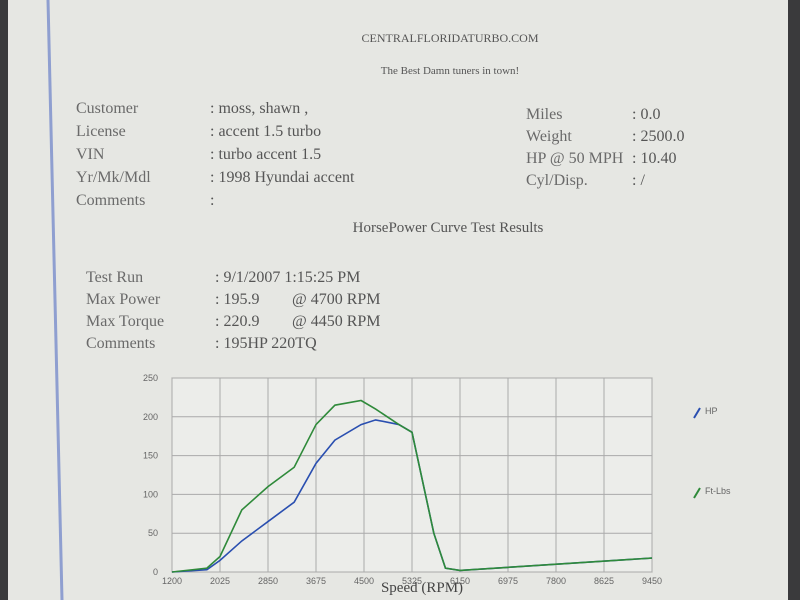  What do you see at coordinates (282, 177) in the screenshot?
I see `field-value: : 1998 Hyundai accent` at bounding box center [282, 177].